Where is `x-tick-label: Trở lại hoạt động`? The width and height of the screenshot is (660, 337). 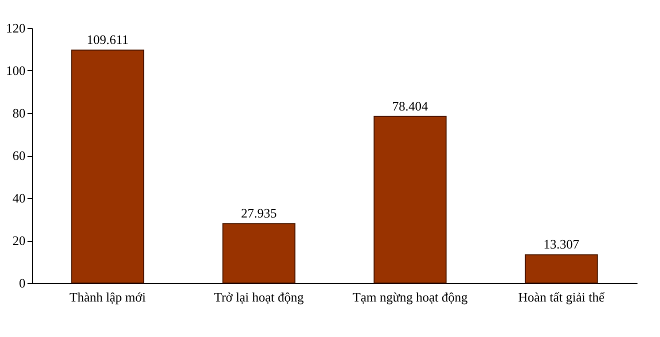 x-tick-label: Trở lại hoạt động is located at coordinates (259, 297).